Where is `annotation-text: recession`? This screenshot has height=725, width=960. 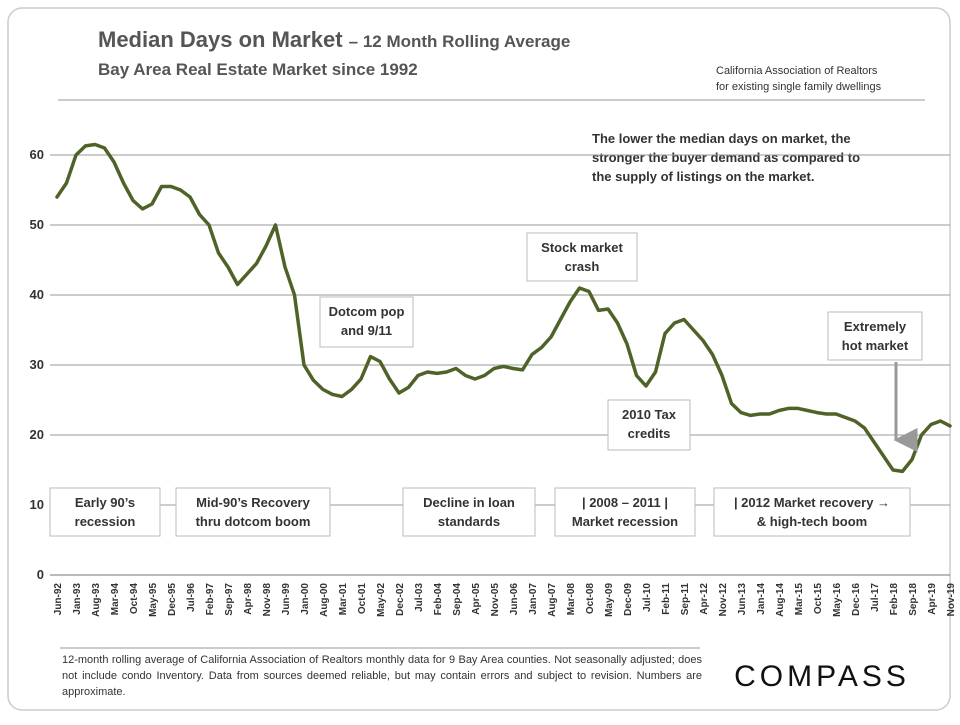
annotation-text: recession is located at coordinates (105, 521).